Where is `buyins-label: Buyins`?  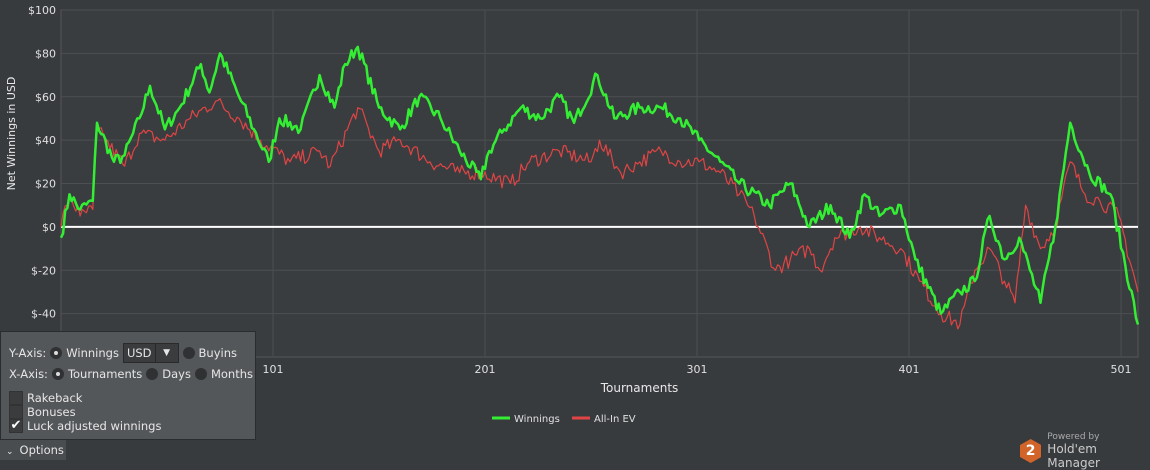
buyins-label: Buyins is located at coordinates (218, 353).